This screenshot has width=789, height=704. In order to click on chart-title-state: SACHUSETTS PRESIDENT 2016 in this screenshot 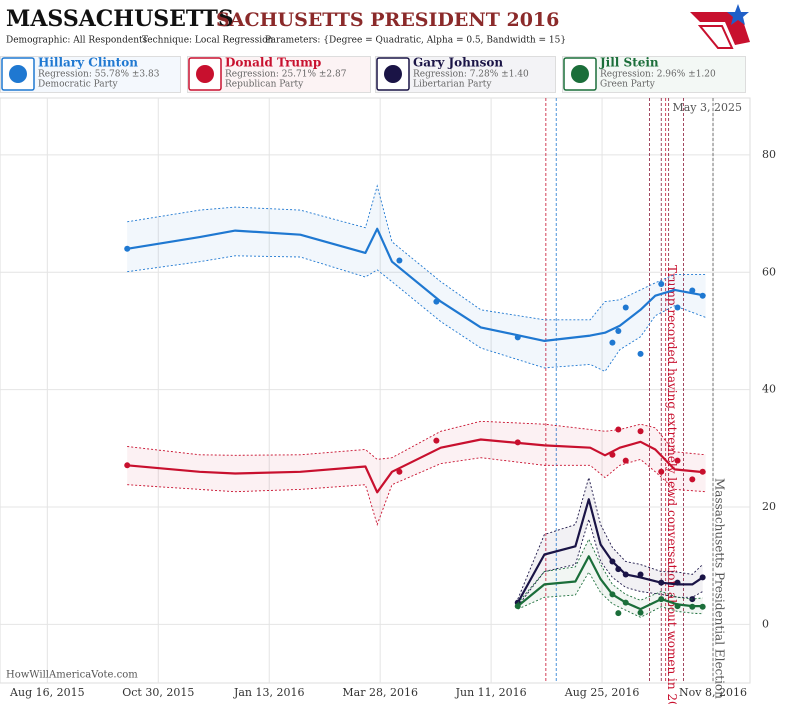, I will do `click(387, 20)`.